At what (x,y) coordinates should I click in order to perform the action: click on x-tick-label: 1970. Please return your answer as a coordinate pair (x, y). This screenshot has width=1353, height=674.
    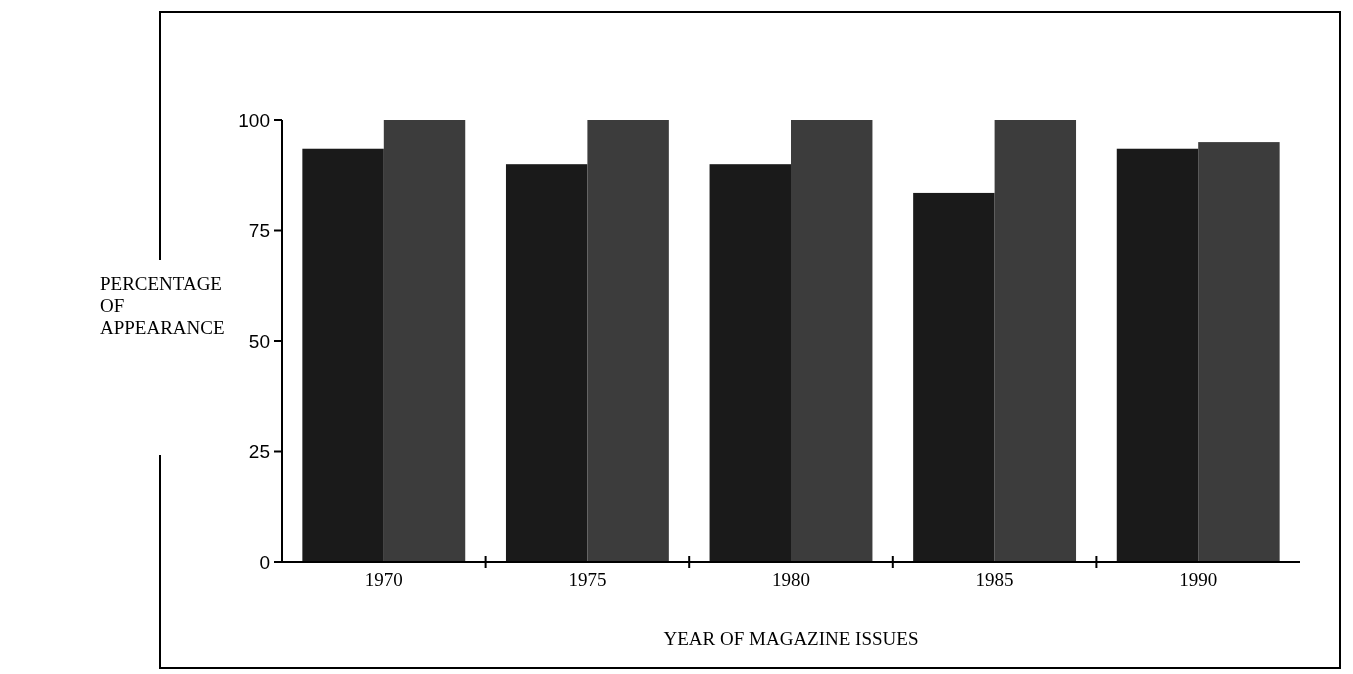
    Looking at the image, I should click on (383, 579).